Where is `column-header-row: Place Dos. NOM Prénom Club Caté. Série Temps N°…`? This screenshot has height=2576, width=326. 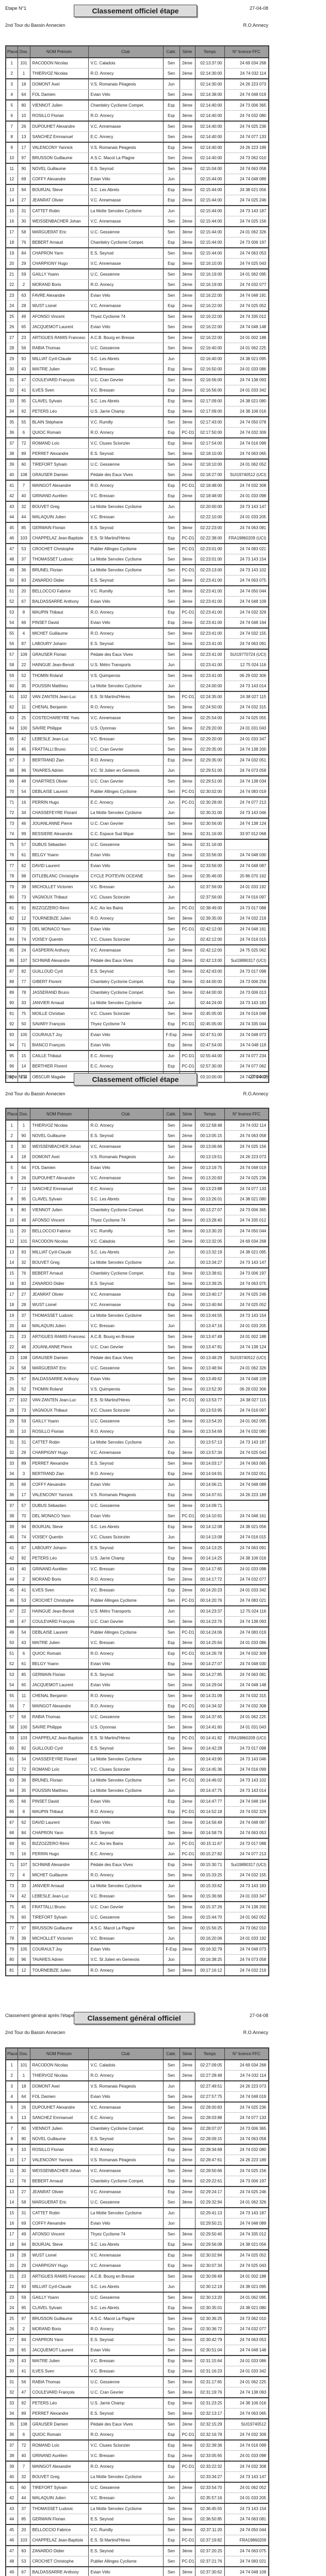 column-header-row: Place Dos. NOM Prénom Club Caté. Série Temps N°… is located at coordinates (137, 51).